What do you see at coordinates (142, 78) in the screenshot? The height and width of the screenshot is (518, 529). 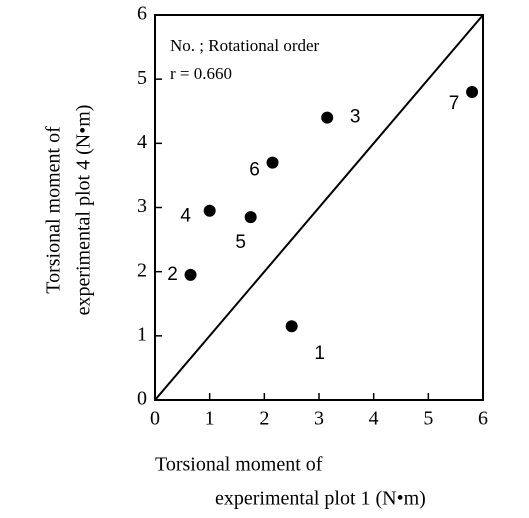 I see `y-tick-label: 5` at bounding box center [142, 78].